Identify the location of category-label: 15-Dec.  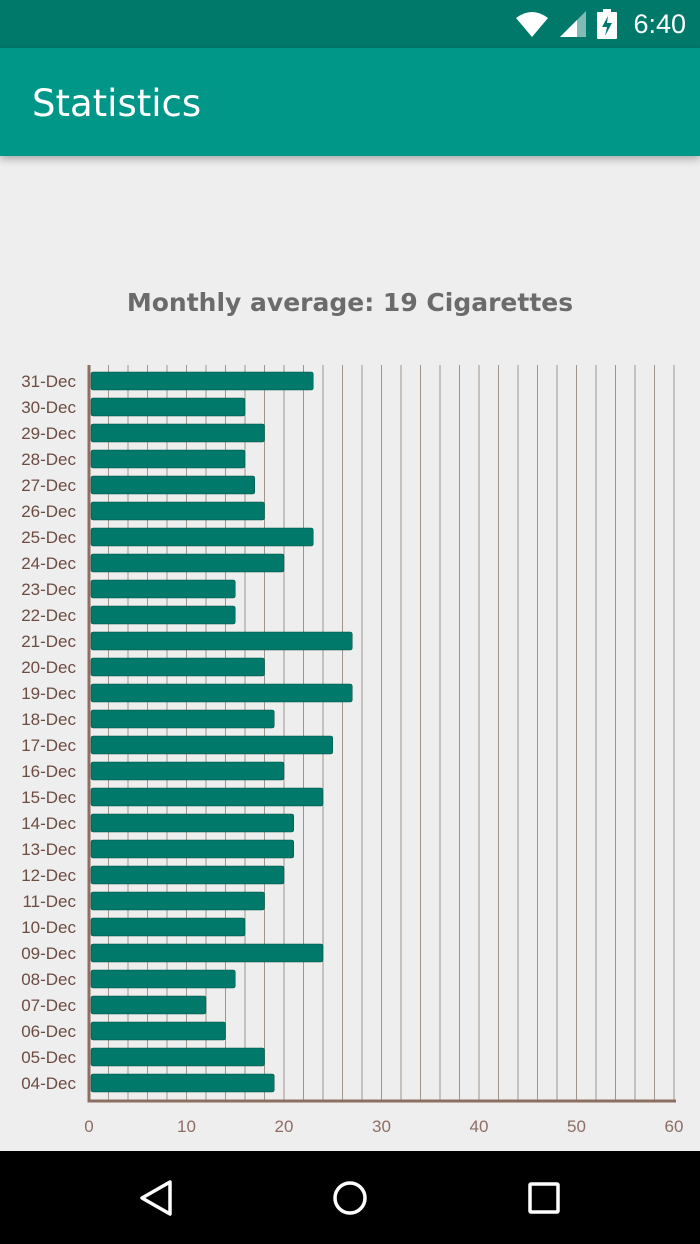
(48, 797).